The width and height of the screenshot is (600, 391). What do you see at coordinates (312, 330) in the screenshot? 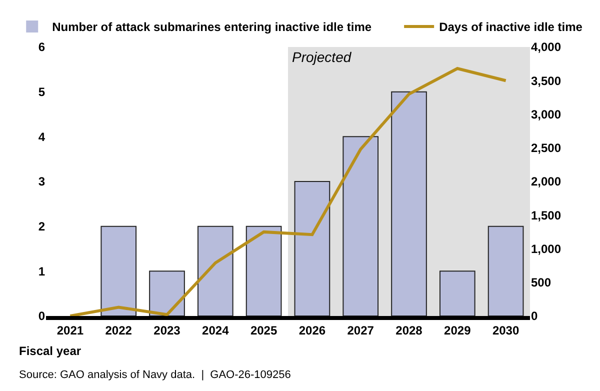
I see `x-tick-label: 2026` at bounding box center [312, 330].